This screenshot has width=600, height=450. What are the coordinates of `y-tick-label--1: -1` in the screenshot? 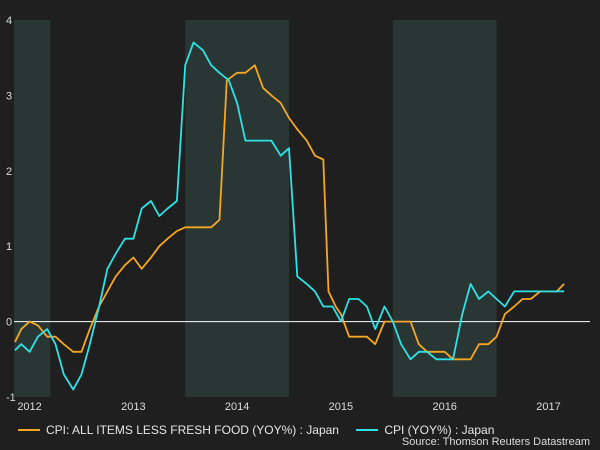 It's located at (11, 398).